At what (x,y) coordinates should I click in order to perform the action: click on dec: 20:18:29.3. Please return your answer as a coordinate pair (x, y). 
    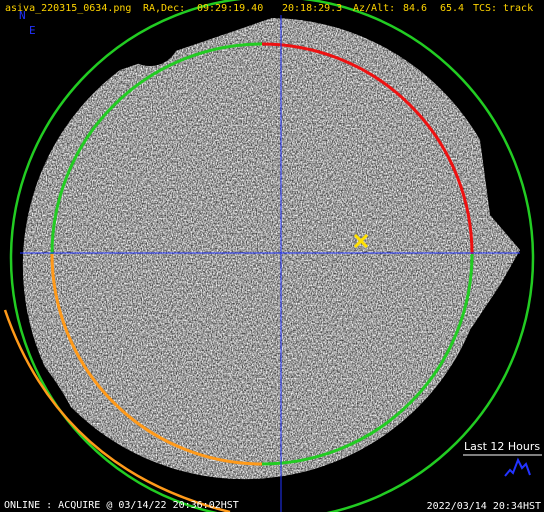
    Looking at the image, I should click on (312, 8).